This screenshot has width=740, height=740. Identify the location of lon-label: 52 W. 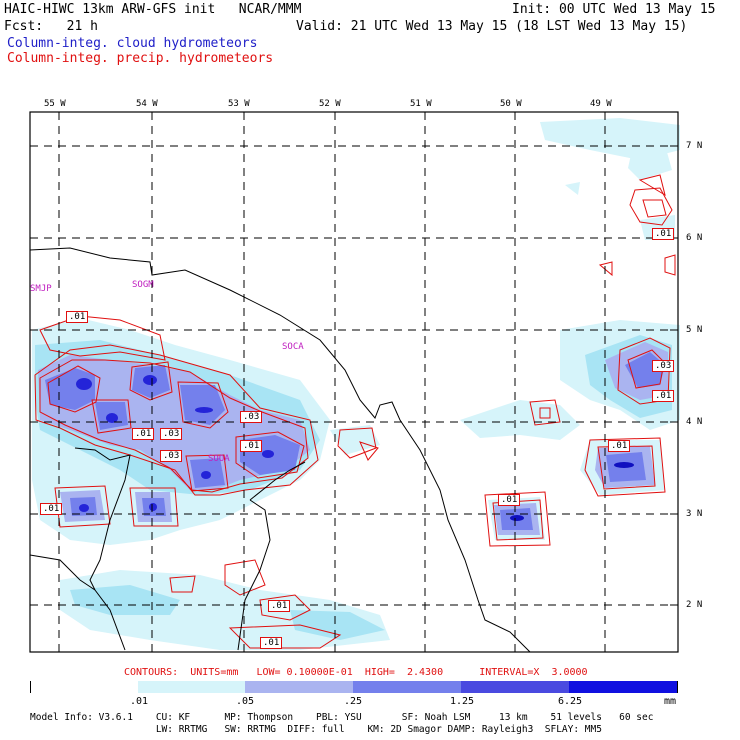
(330, 104).